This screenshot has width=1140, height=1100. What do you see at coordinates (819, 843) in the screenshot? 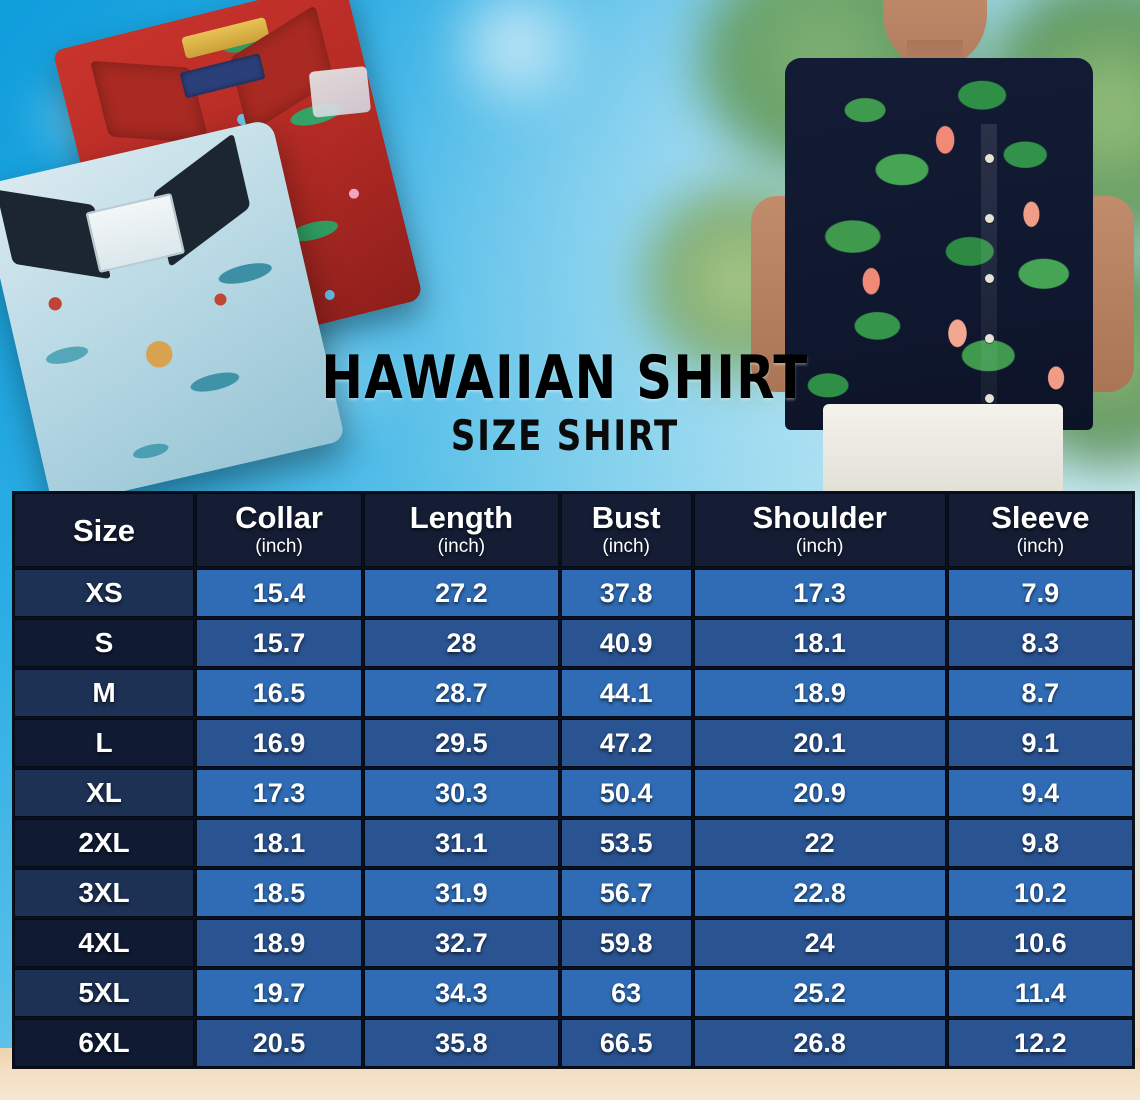
I see `cell-2xl-shoulder: 22` at bounding box center [819, 843].